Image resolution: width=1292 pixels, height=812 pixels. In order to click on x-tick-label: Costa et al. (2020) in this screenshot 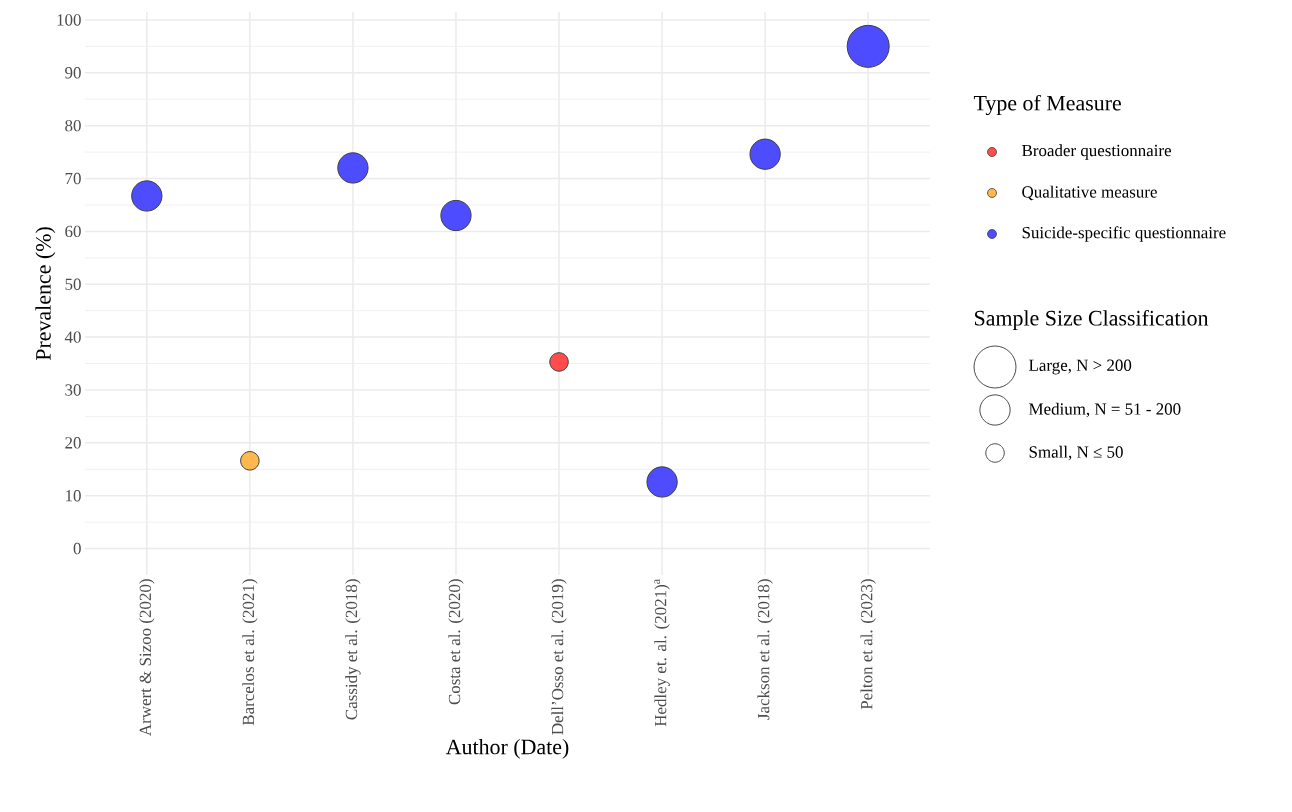, I will do `click(456, 642)`.